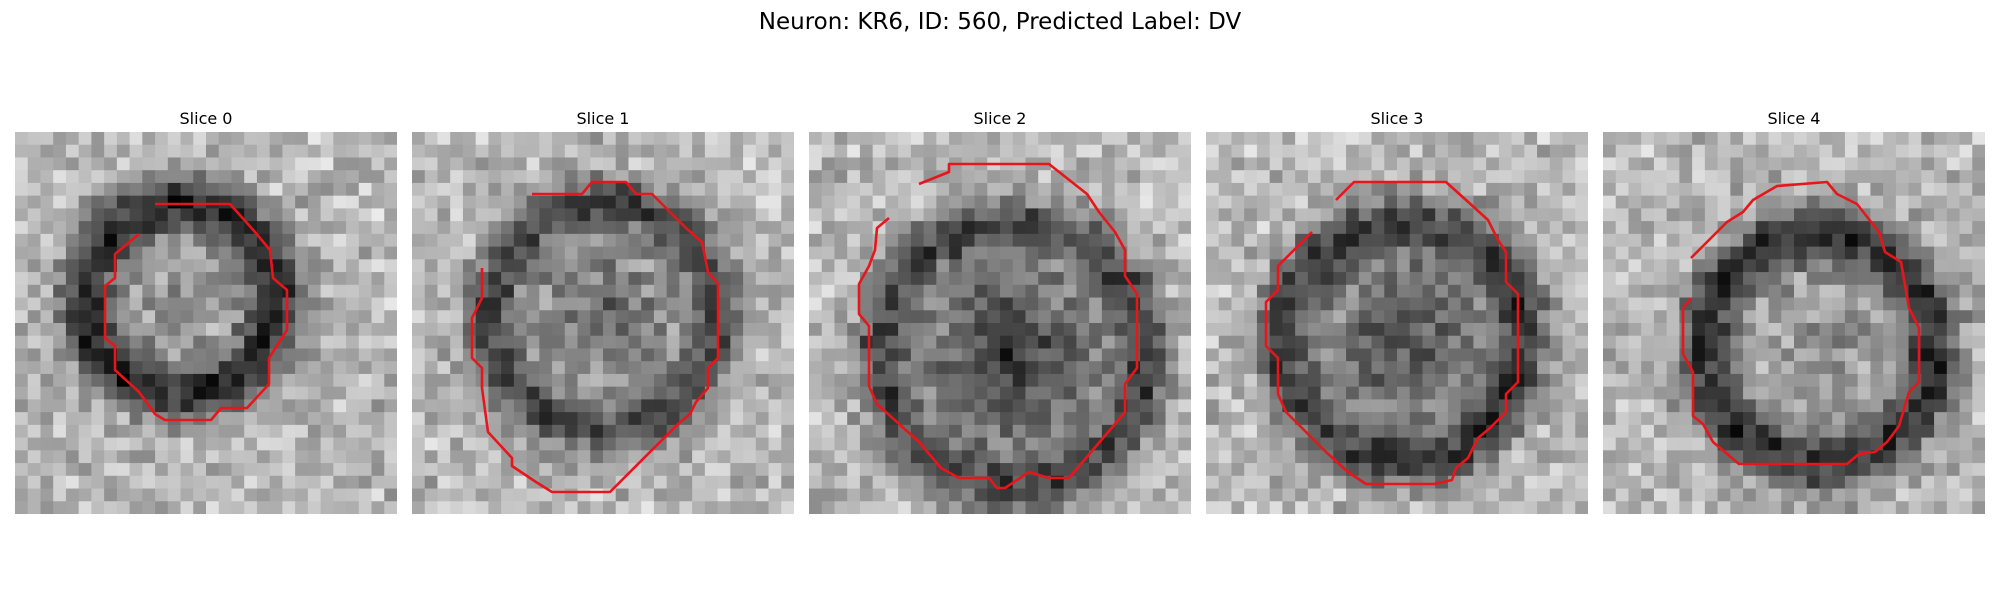 This screenshot has height=600, width=2000. I want to click on slice-panel-4: Slice 4, so click(1794, 311).